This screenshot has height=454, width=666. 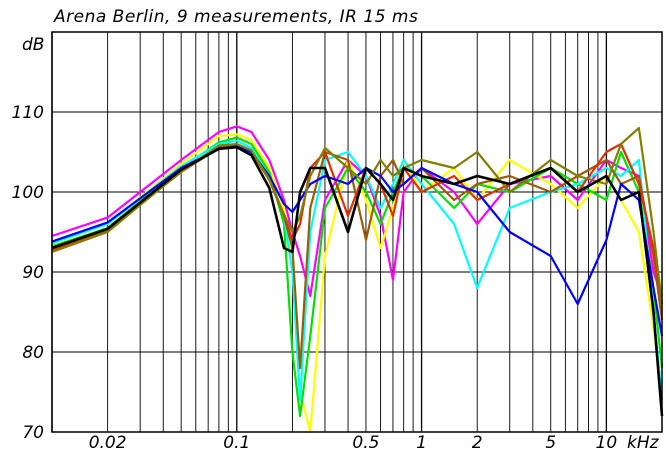 What do you see at coordinates (643, 443) in the screenshot?
I see `x-axis-unit: kHz` at bounding box center [643, 443].